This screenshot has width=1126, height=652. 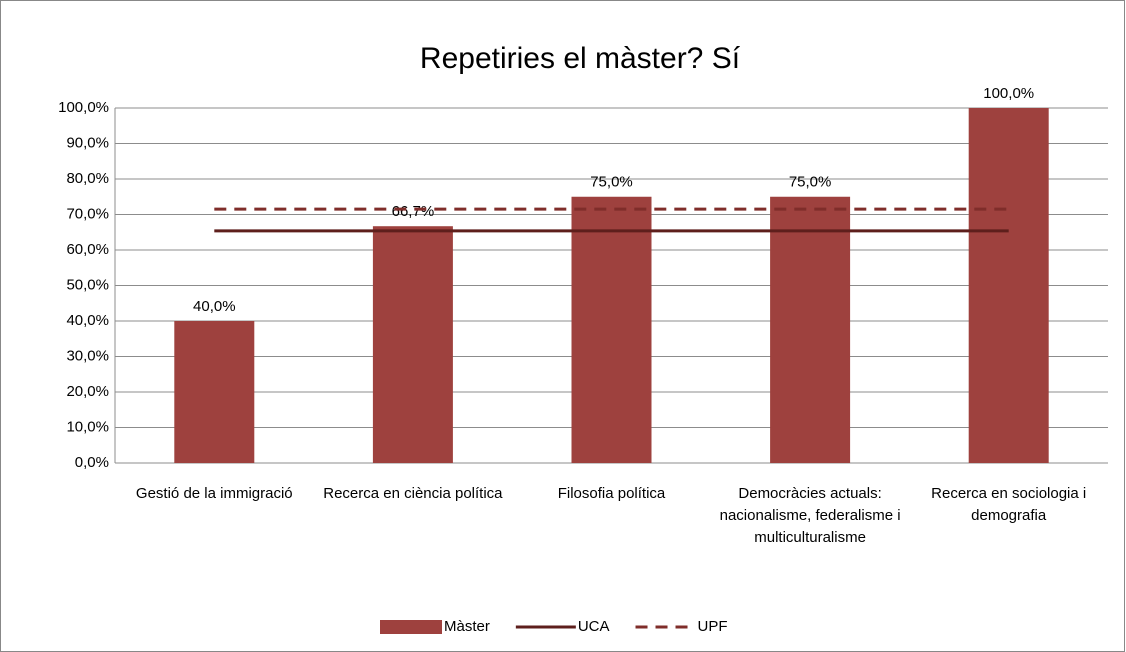 What do you see at coordinates (87, 391) in the screenshot?
I see `y-tick-label: 20,0%` at bounding box center [87, 391].